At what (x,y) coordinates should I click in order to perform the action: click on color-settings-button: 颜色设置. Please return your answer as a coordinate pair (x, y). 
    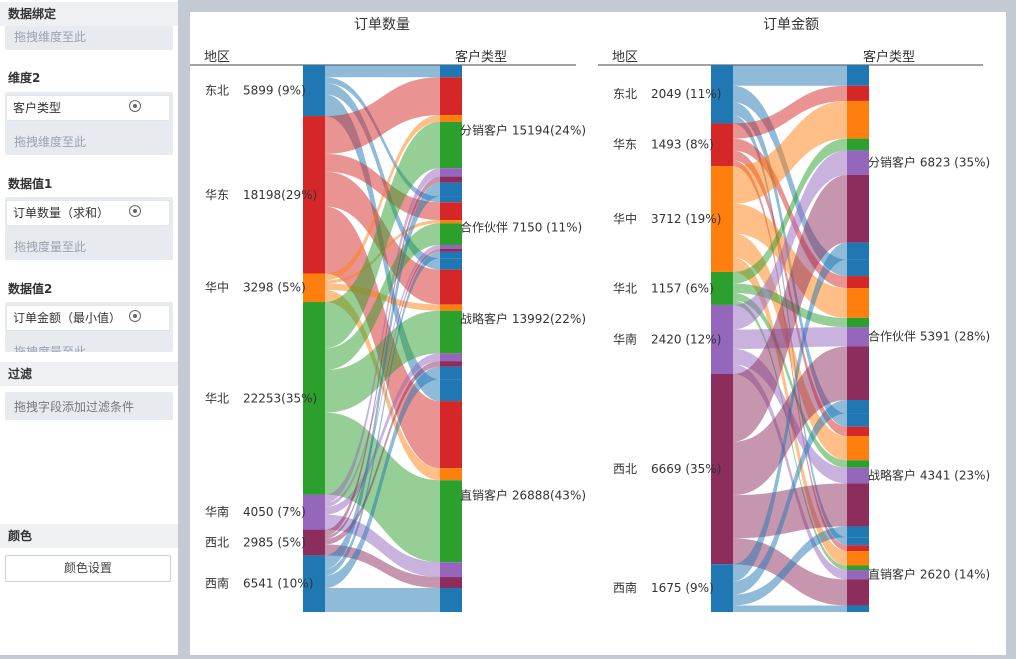
    Looking at the image, I should click on (88, 568).